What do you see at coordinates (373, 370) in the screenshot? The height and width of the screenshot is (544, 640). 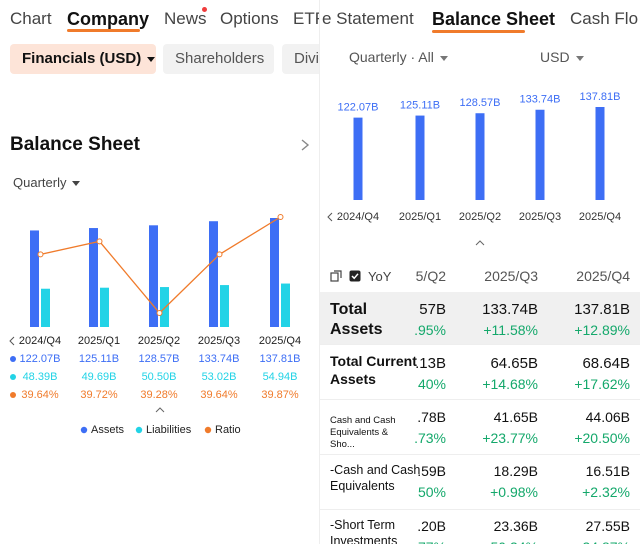 I see `row-label: Total Current Assets` at bounding box center [373, 370].